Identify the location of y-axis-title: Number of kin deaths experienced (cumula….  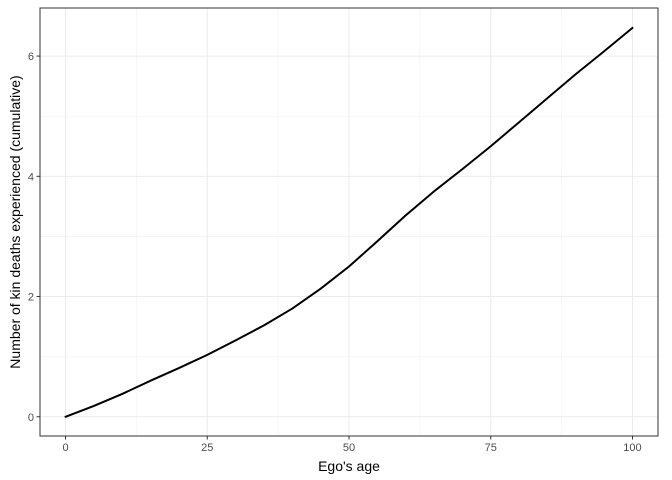
(15, 221).